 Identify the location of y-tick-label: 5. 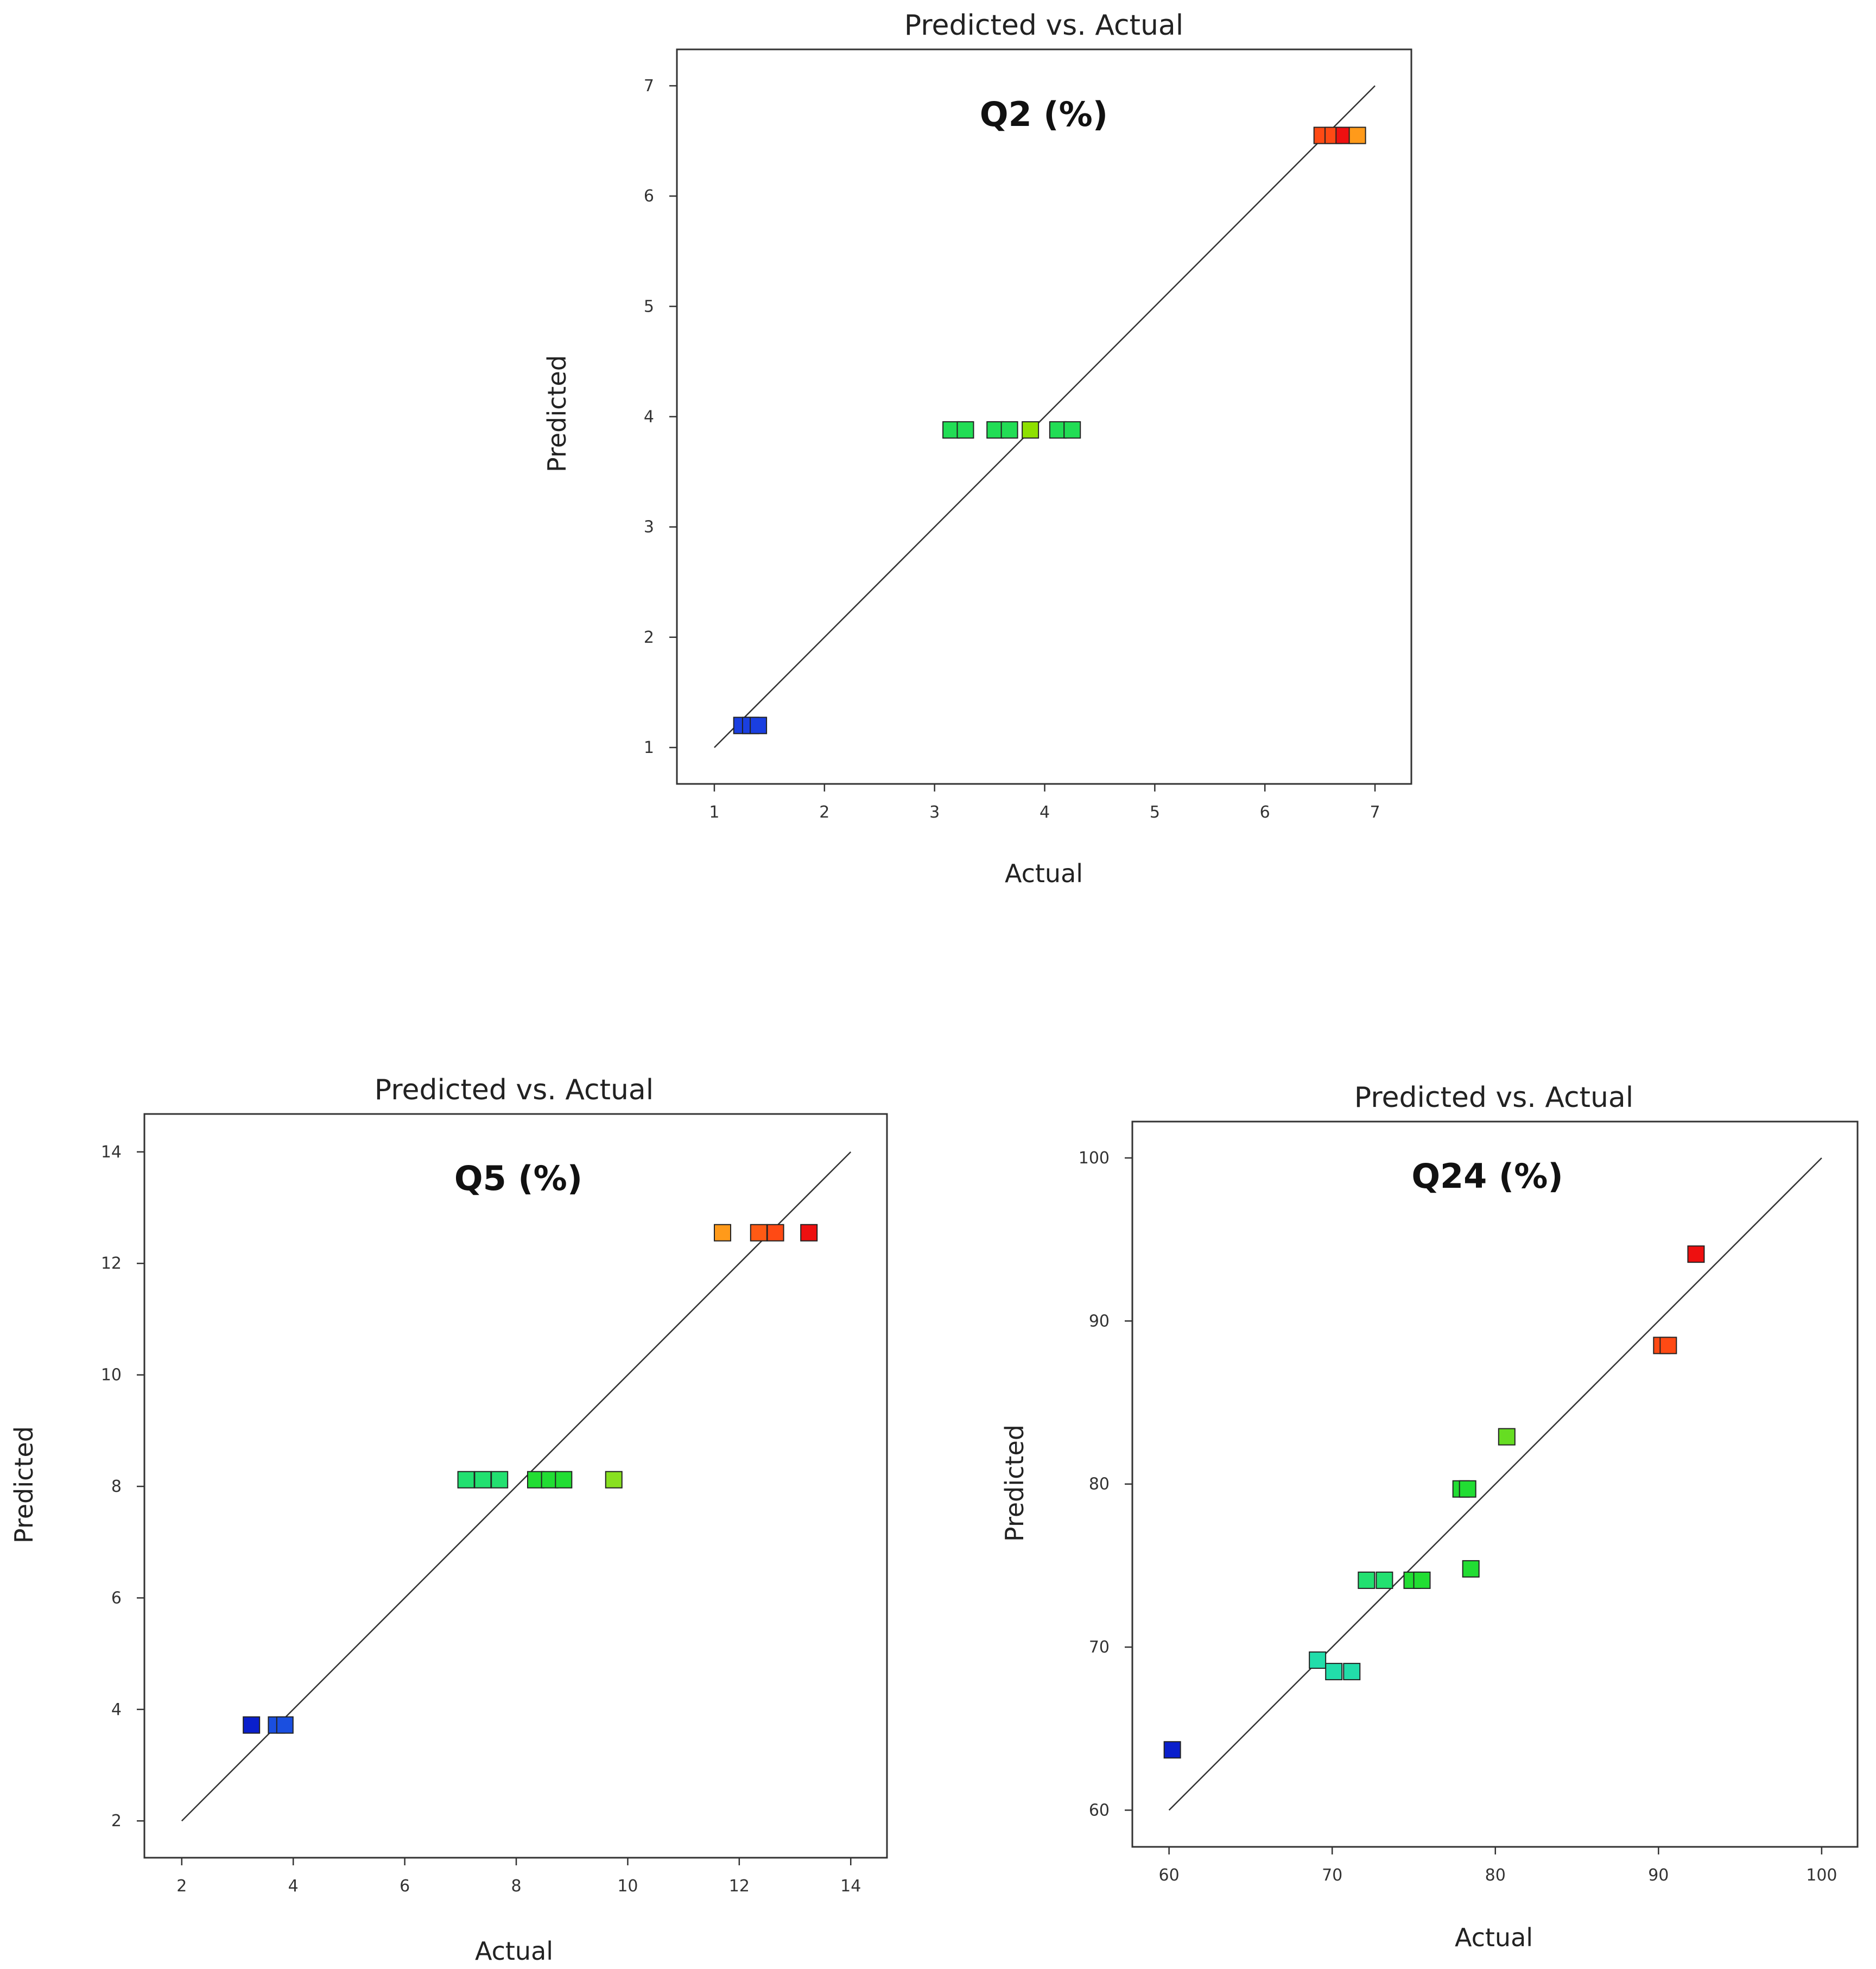
(649, 306).